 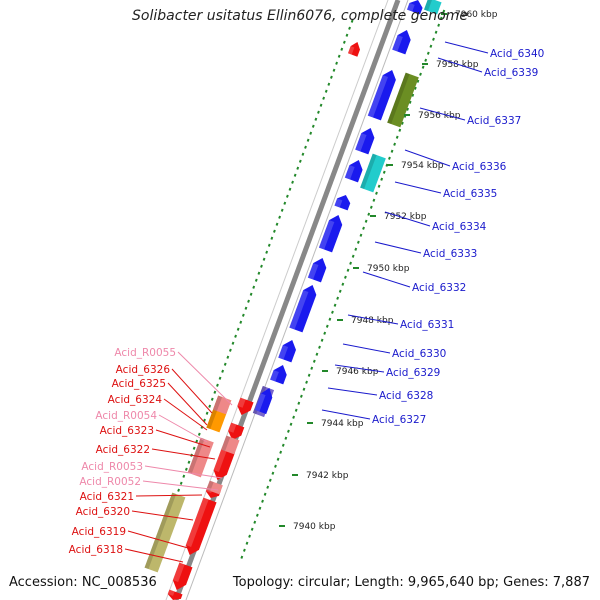 What do you see at coordinates (230, 445) in the screenshot?
I see `rna-gene` at bounding box center [230, 445].